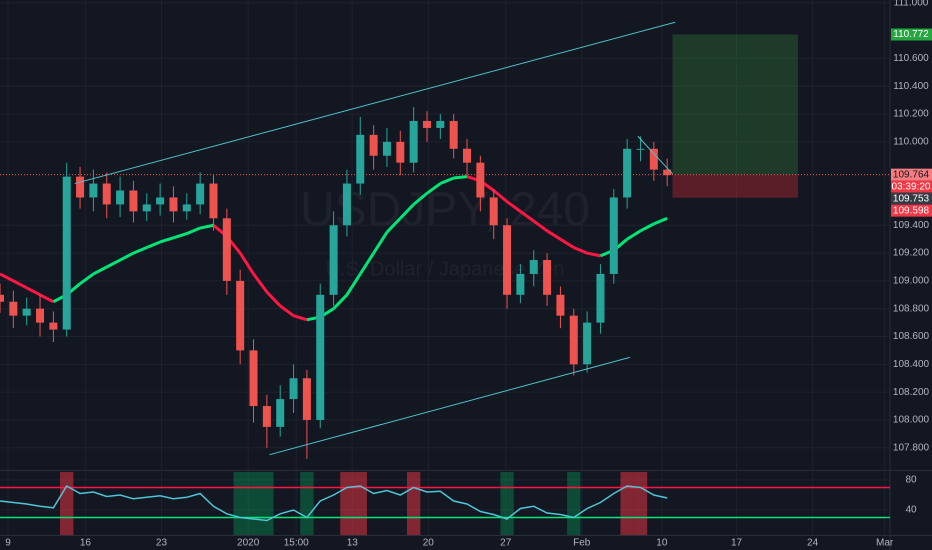  What do you see at coordinates (911, 420) in the screenshot?
I see `y-tick-label: 108.000` at bounding box center [911, 420].